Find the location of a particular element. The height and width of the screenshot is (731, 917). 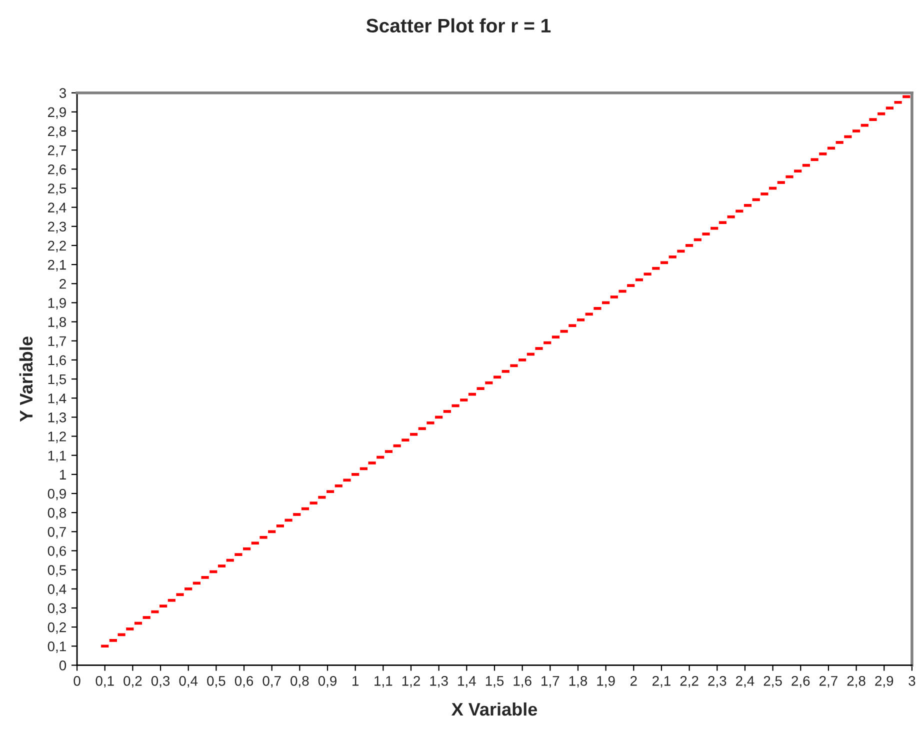

y-tick-label: 0,1 is located at coordinates (57, 647).